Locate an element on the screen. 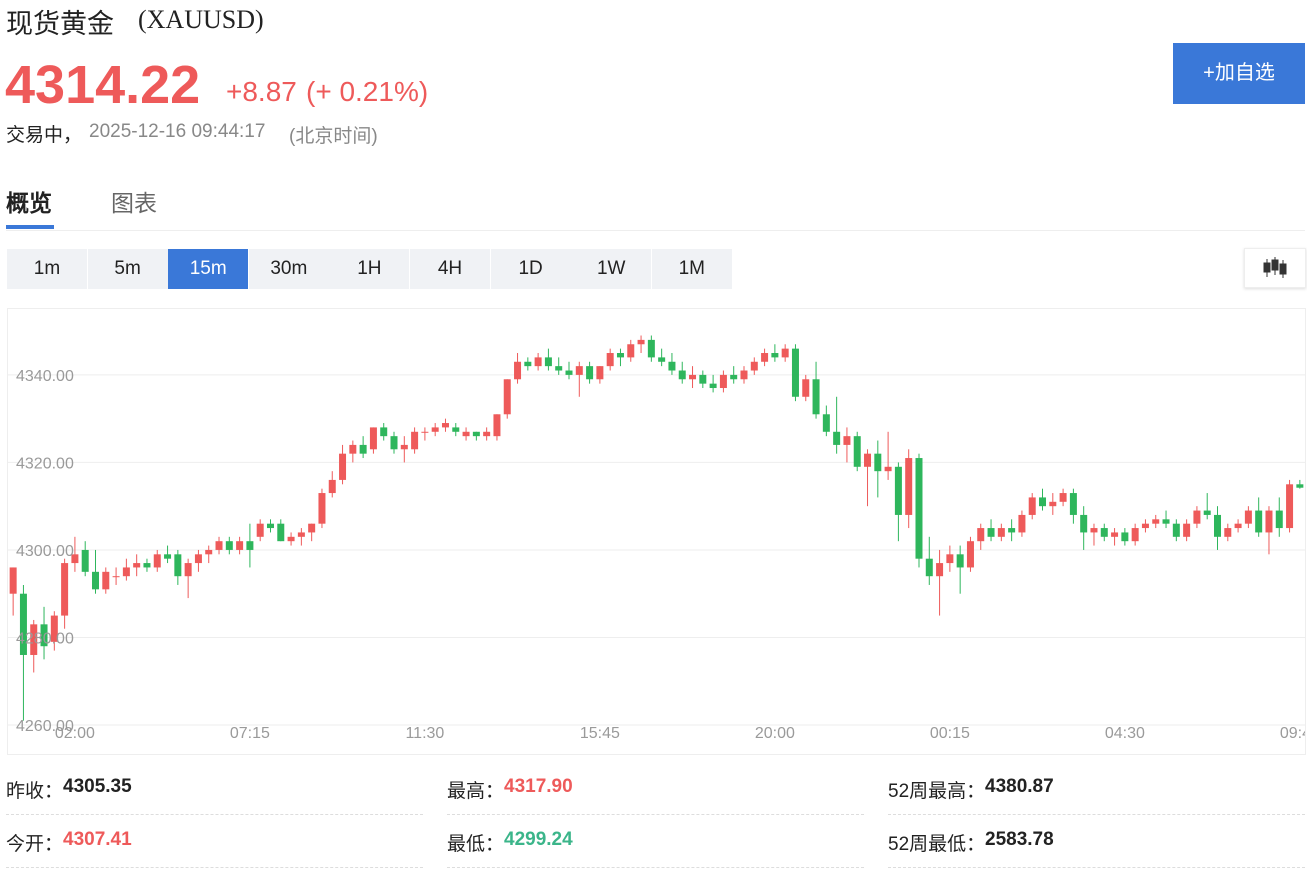 The width and height of the screenshot is (1307, 877). y-tick-label: 4340.00 is located at coordinates (45, 376).